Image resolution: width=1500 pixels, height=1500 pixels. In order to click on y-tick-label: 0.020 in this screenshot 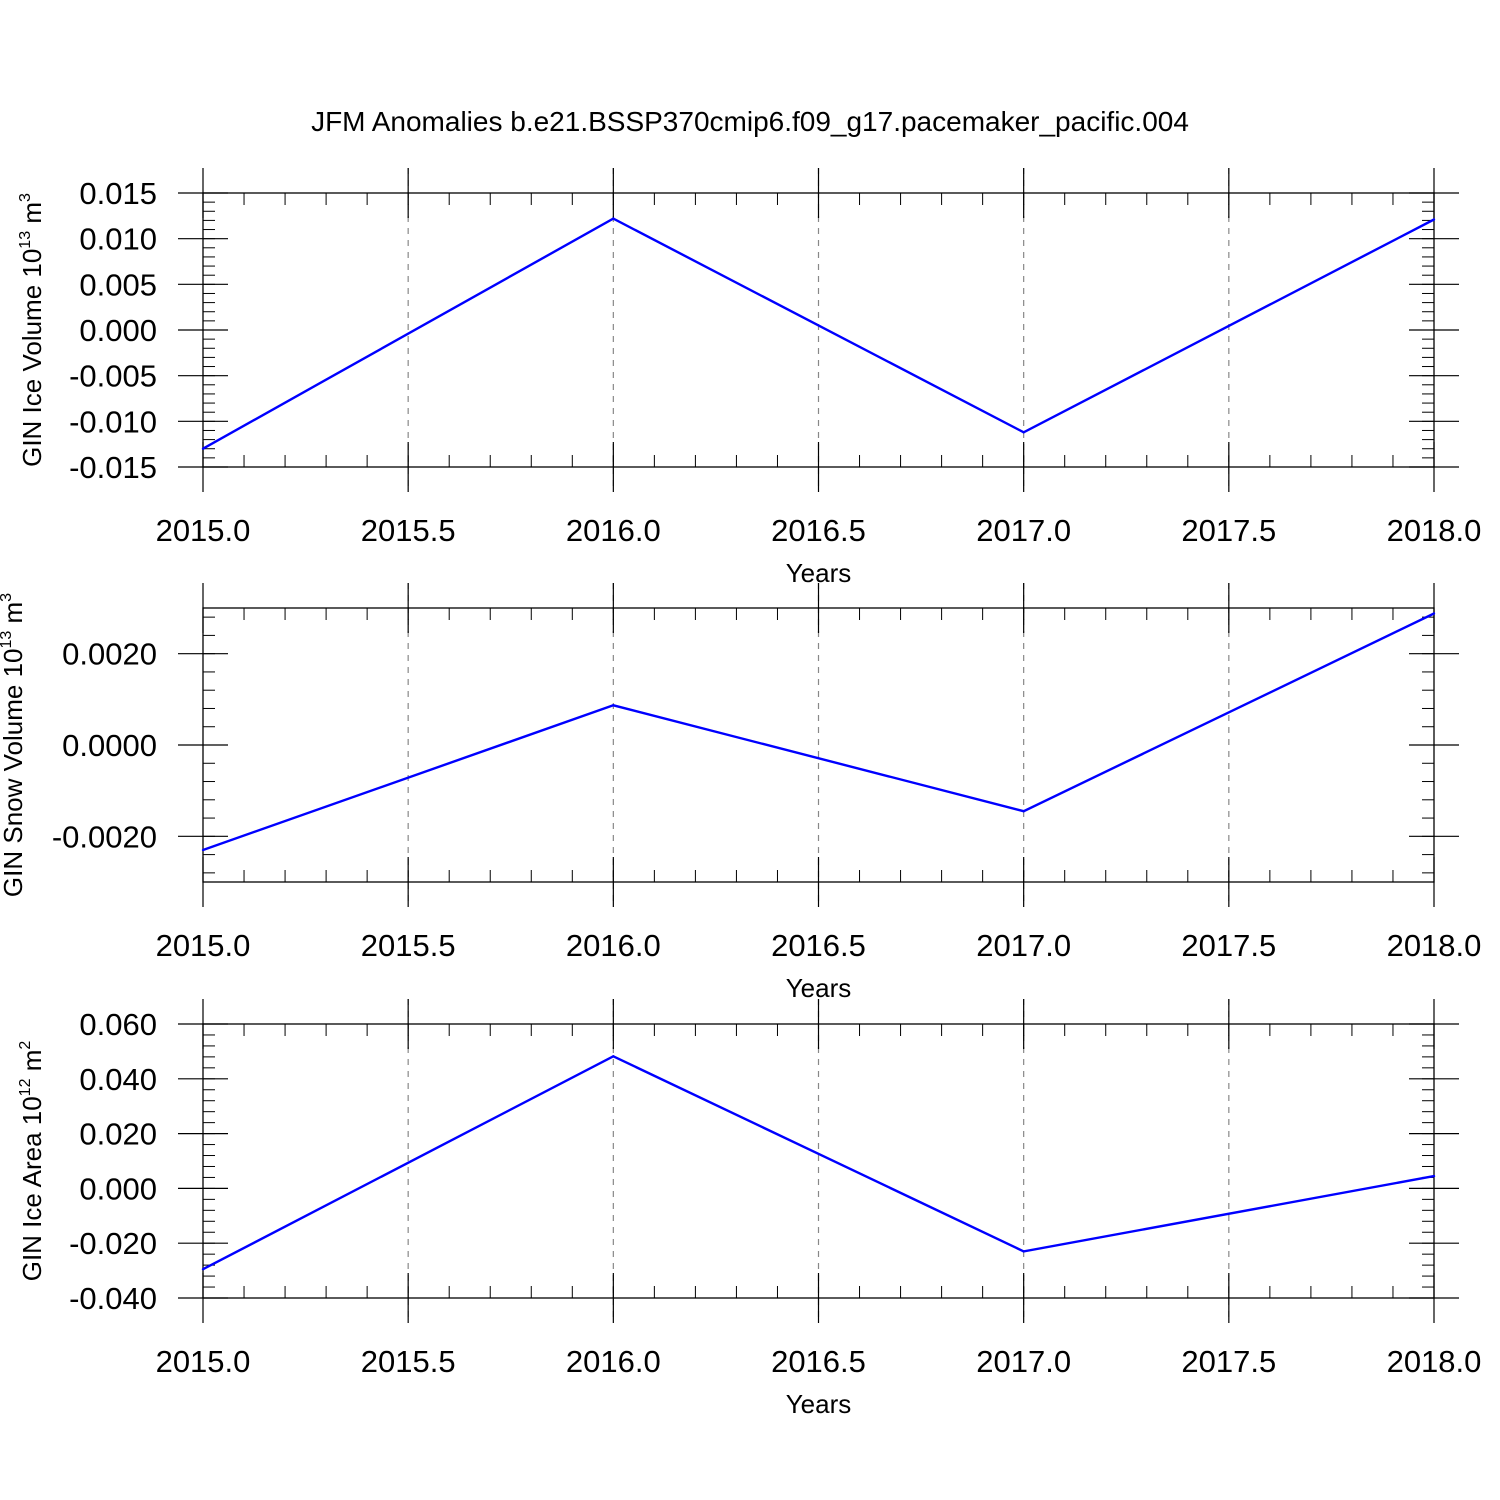, I will do `click(118, 1134)`.